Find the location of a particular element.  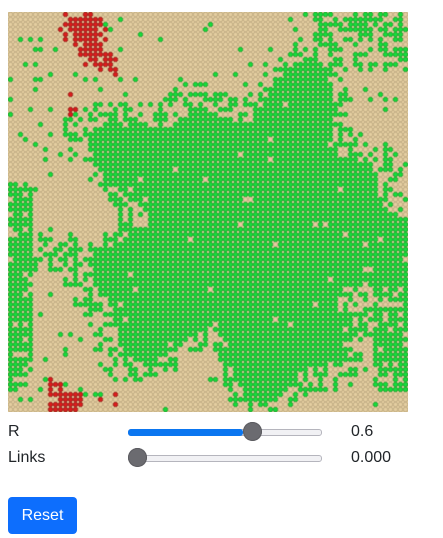

r-label: R is located at coordinates (14, 431).